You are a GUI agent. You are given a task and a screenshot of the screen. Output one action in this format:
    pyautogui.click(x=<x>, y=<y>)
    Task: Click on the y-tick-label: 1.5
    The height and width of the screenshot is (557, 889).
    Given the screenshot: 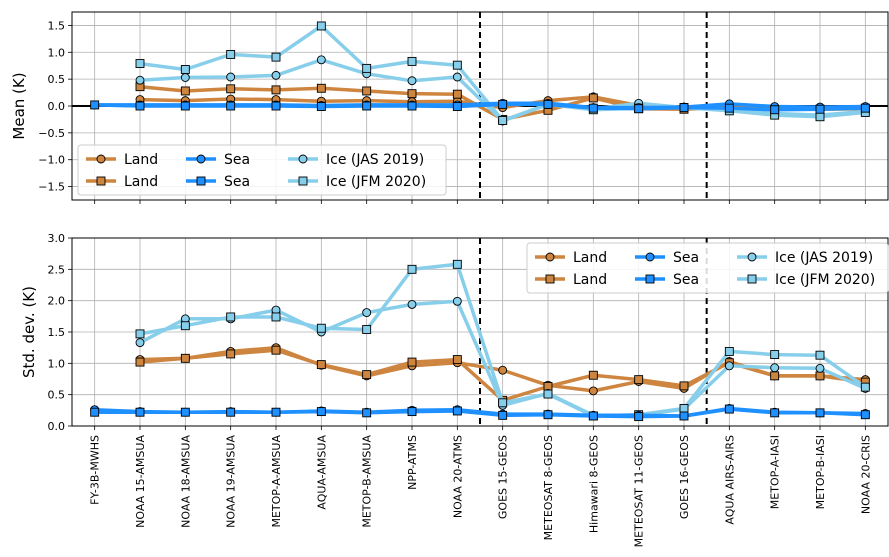 What is the action you would take?
    pyautogui.click(x=57, y=332)
    